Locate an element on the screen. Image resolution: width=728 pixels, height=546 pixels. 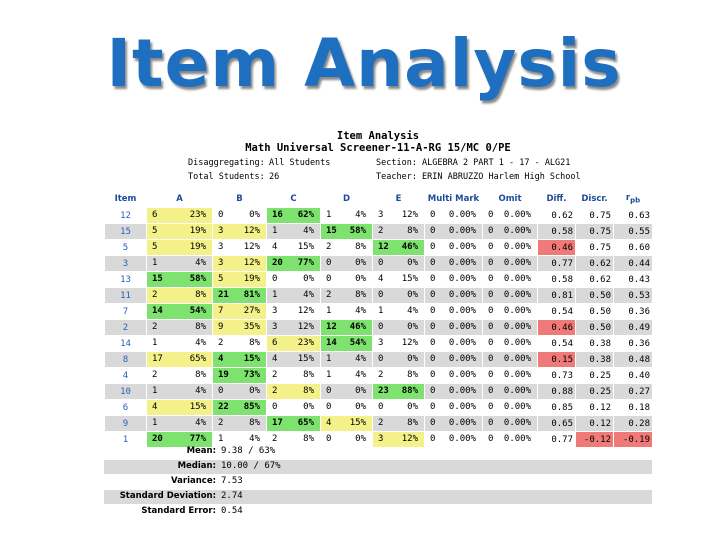
rpb-cell: 0.49 is located at coordinates (633, 327).